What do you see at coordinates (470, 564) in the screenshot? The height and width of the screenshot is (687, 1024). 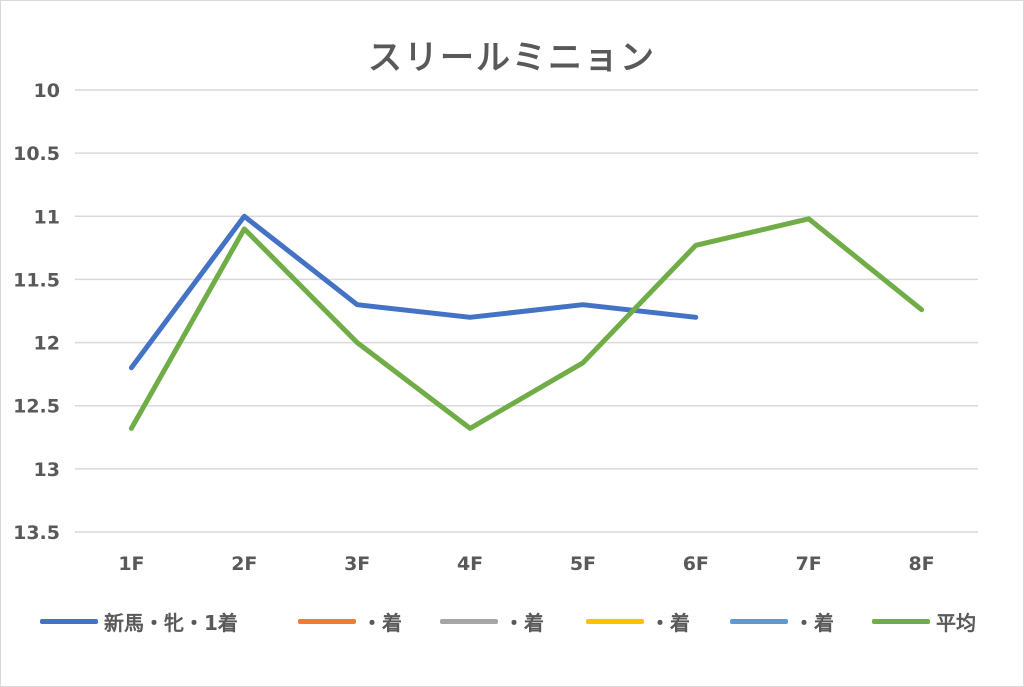 I see `x-tick-label: 4F` at bounding box center [470, 564].